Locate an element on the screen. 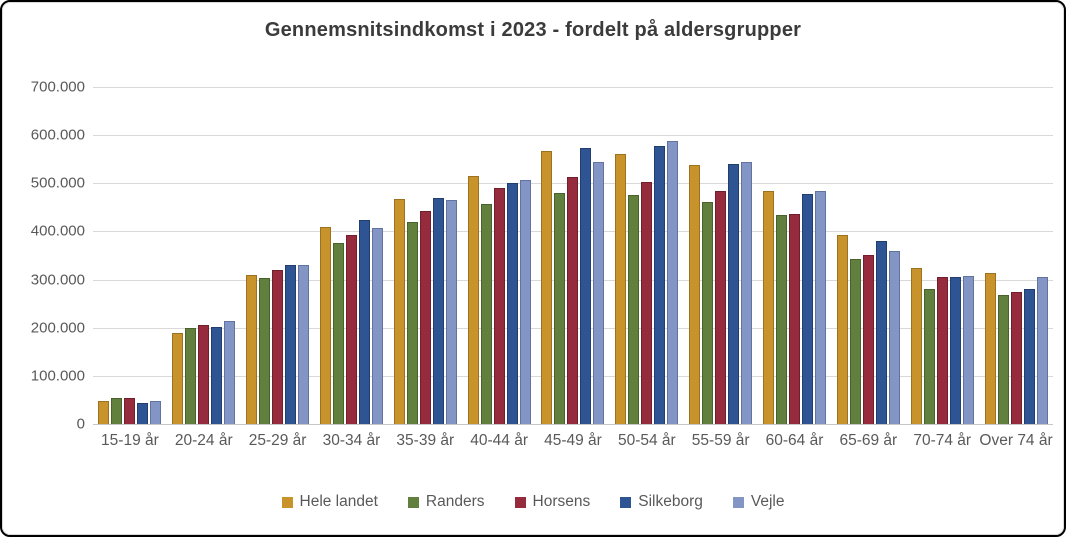 The height and width of the screenshot is (537, 1066). x-tick-label: 45-49 år is located at coordinates (573, 440).